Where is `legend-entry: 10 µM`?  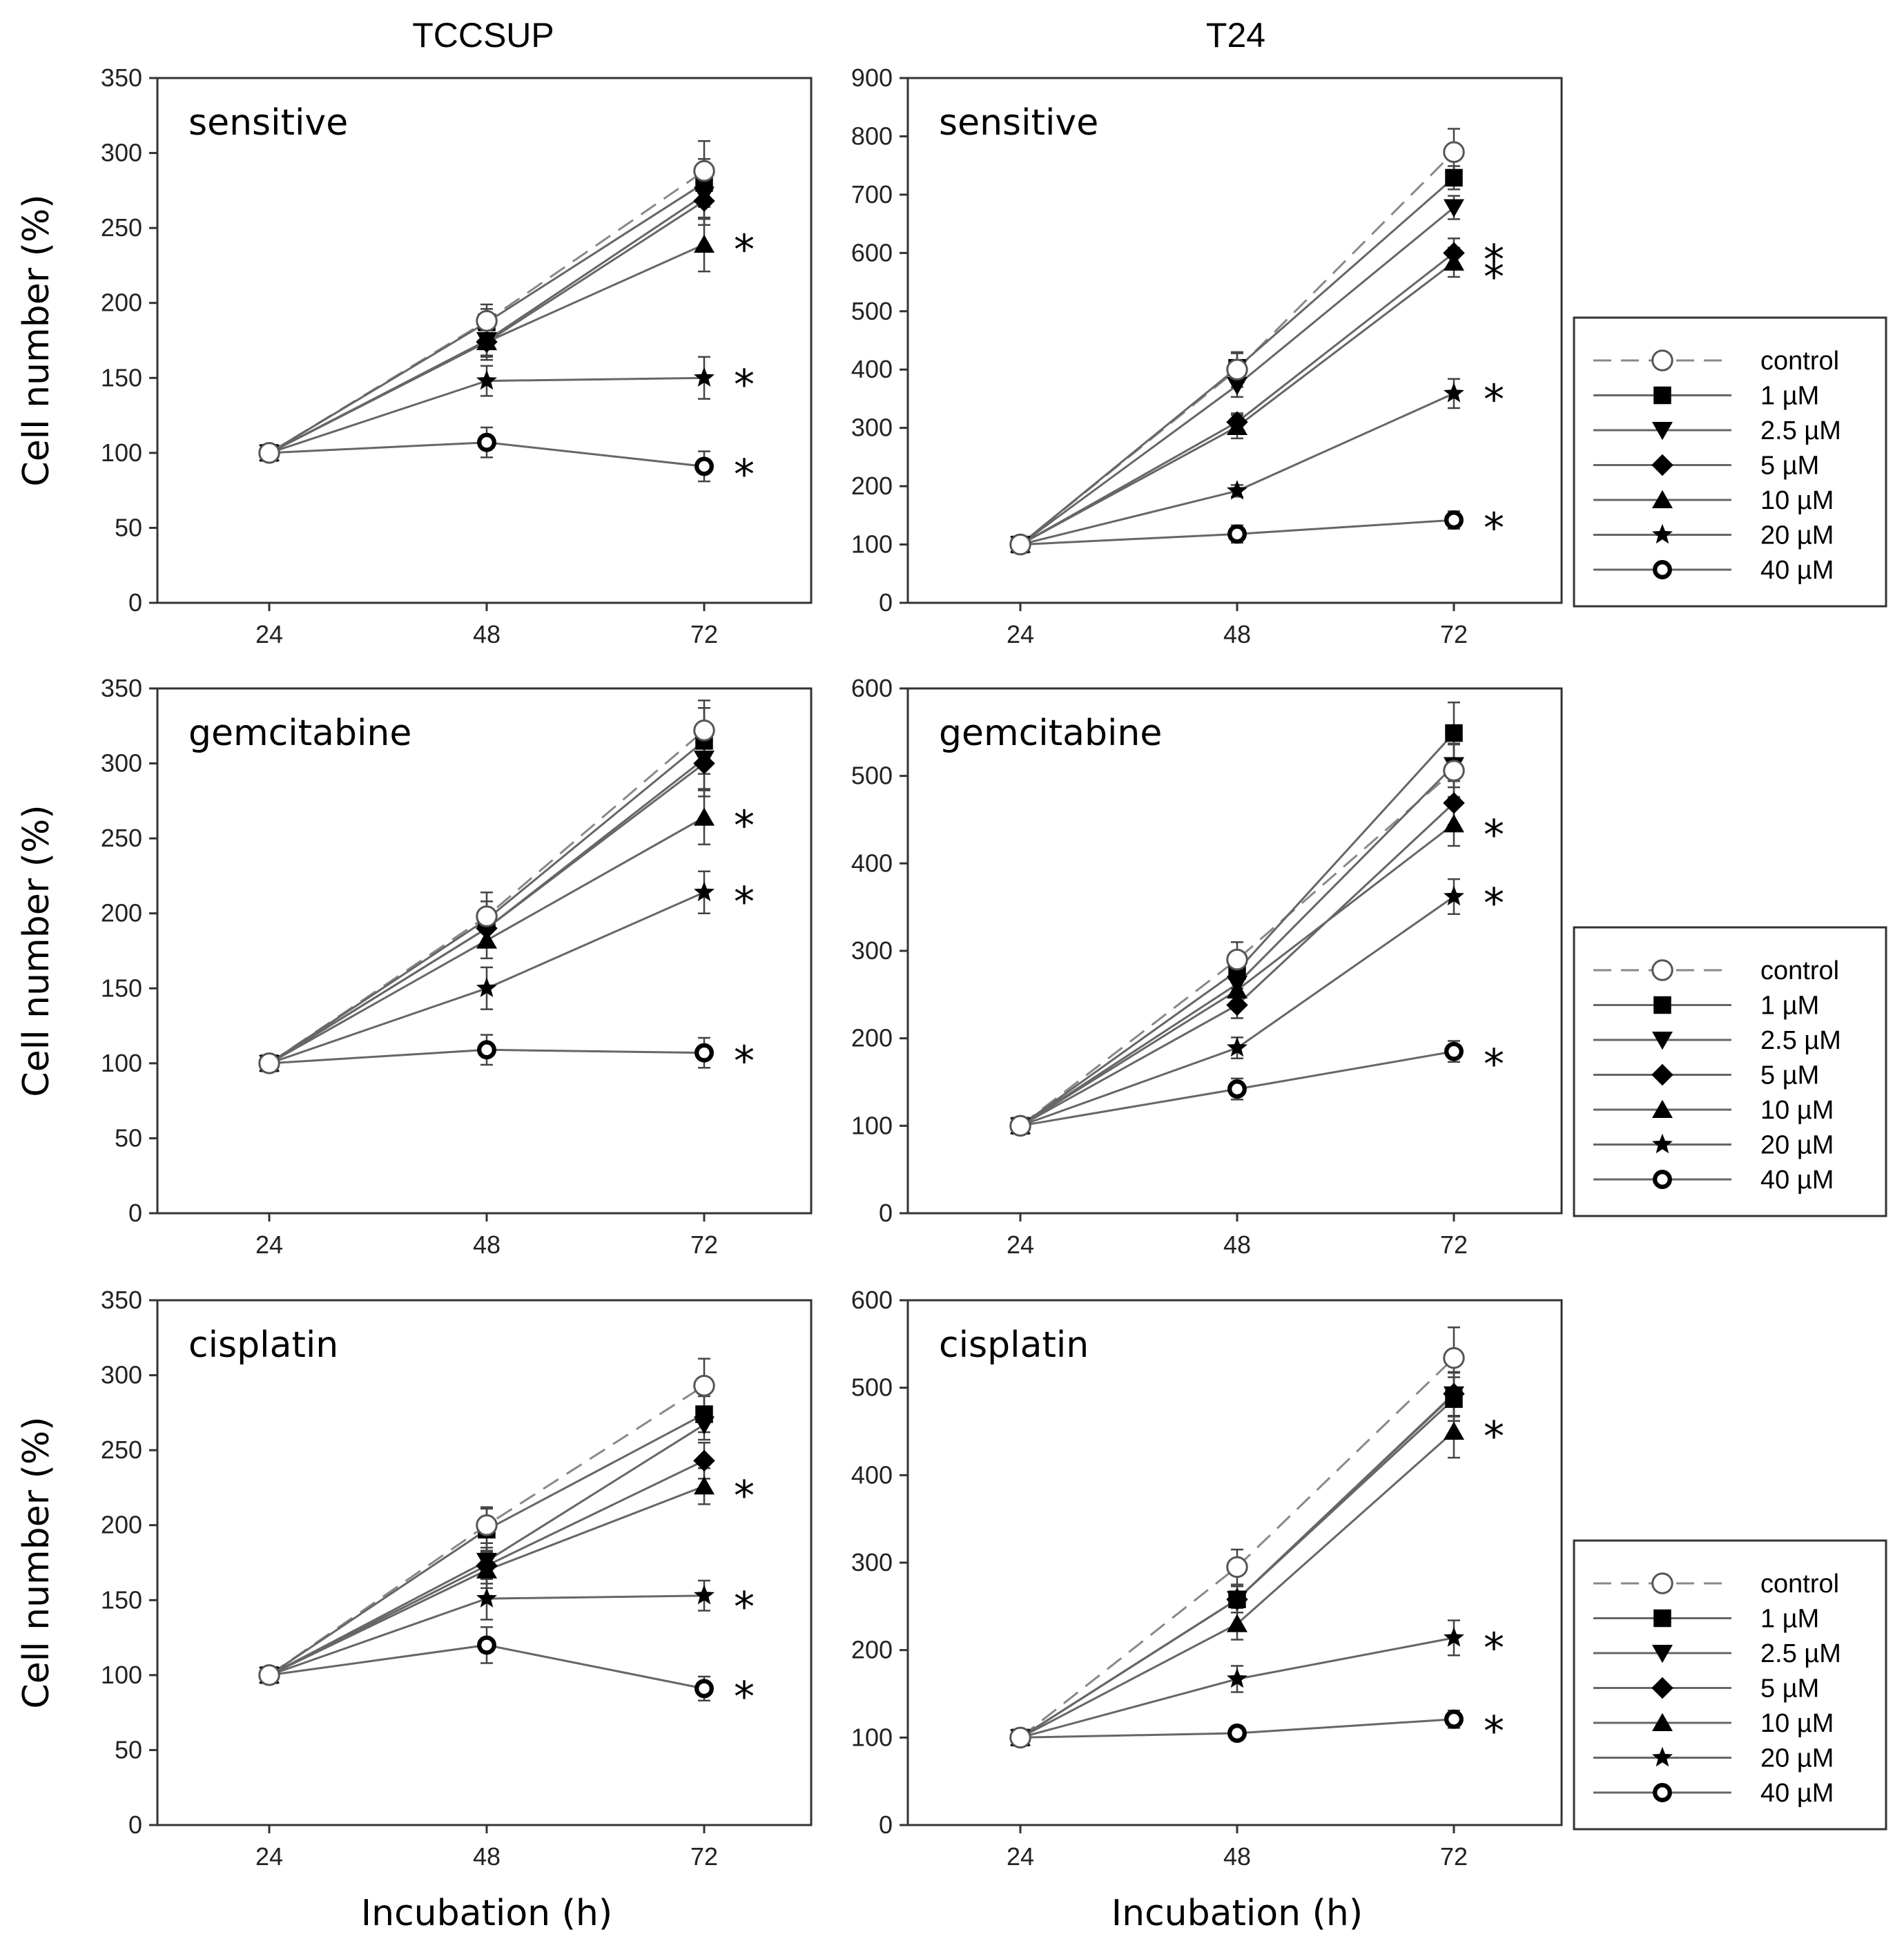 legend-entry: 10 µM is located at coordinates (1713, 1110).